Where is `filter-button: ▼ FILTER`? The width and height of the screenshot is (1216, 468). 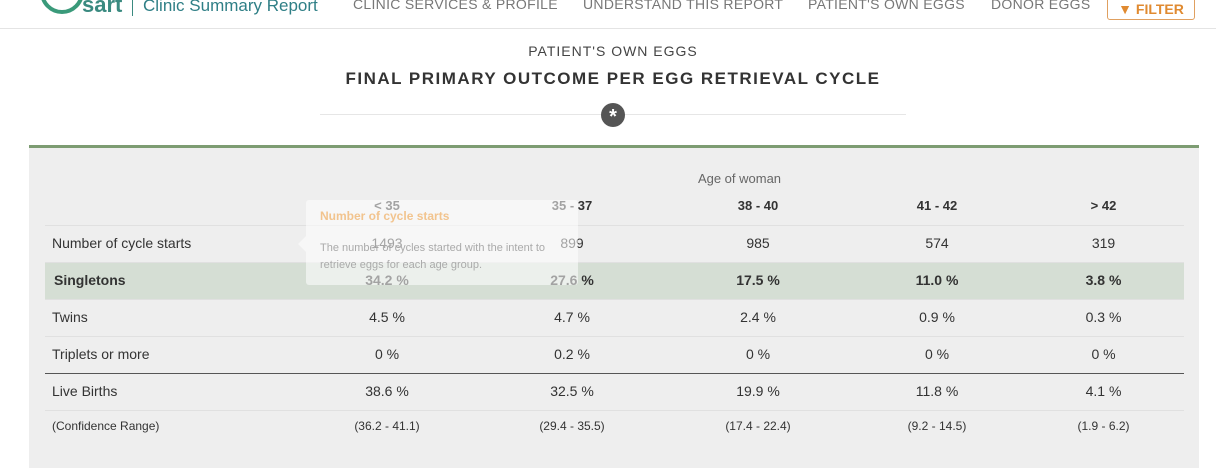 filter-button: ▼ FILTER is located at coordinates (1151, 10).